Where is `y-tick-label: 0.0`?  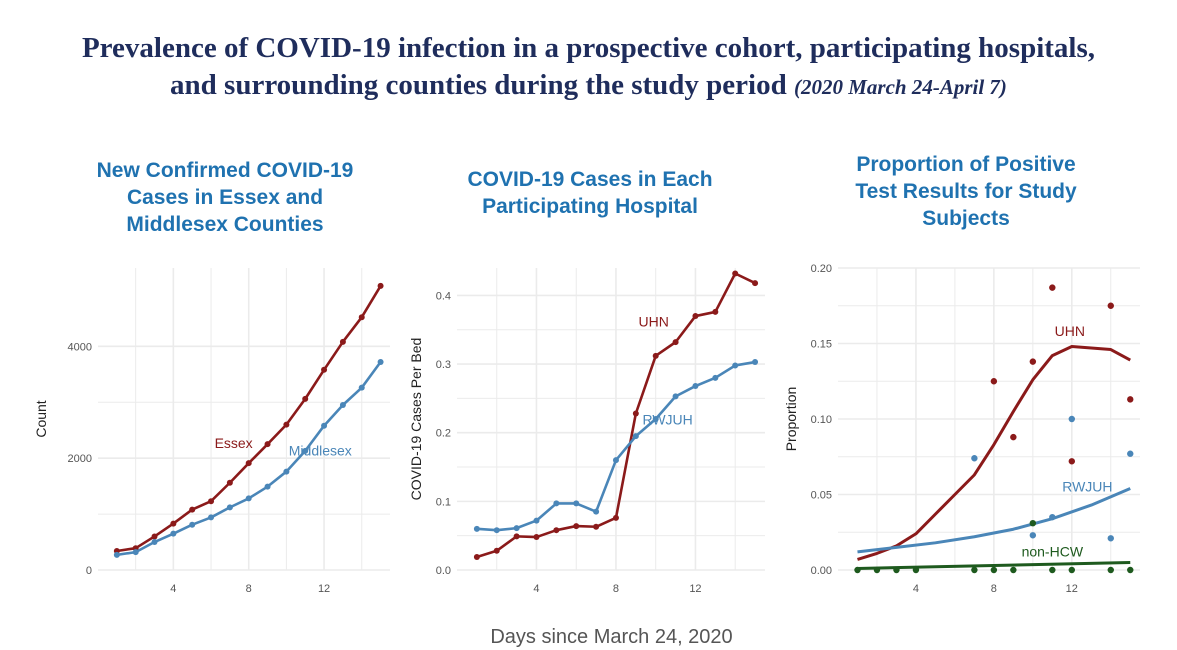 y-tick-label: 0.0 is located at coordinates (443, 571).